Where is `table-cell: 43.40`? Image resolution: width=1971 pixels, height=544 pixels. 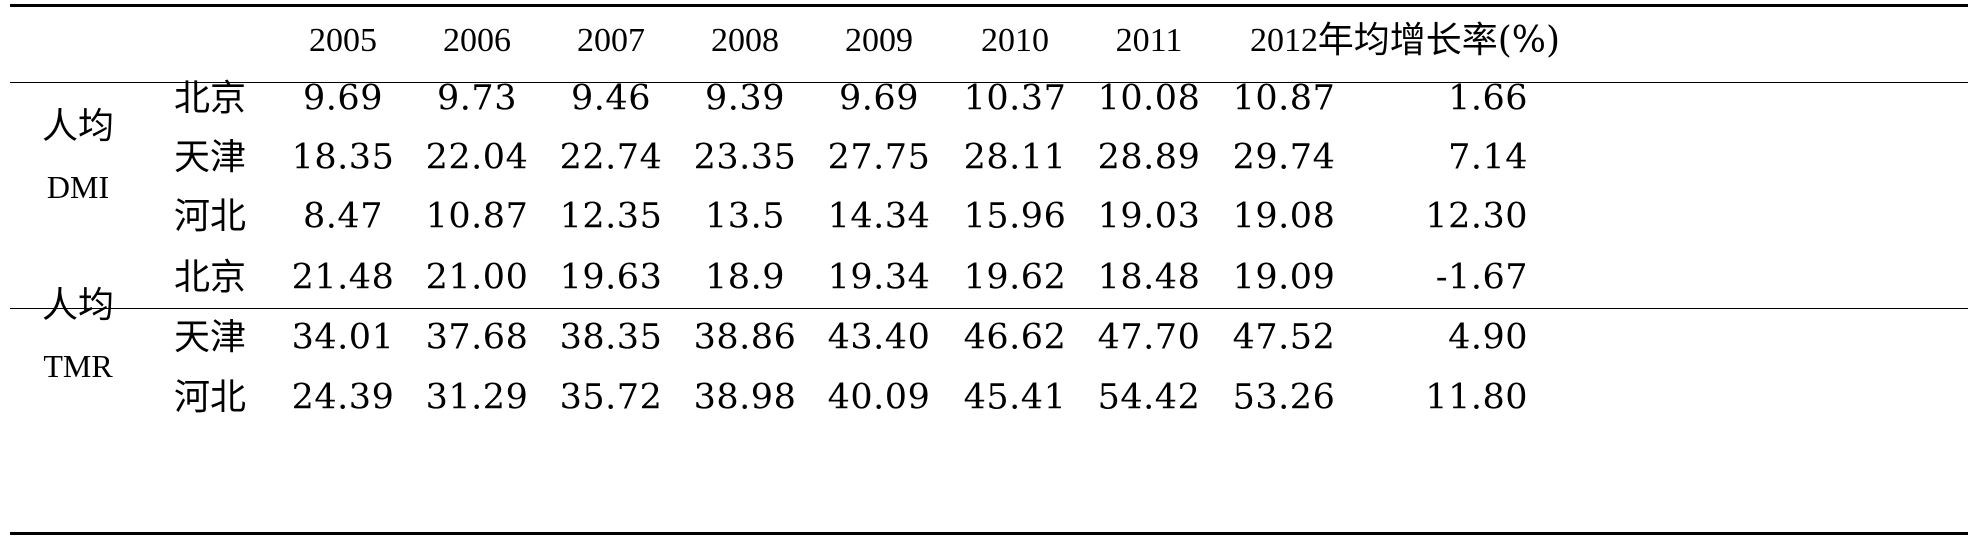
table-cell: 43.40 is located at coordinates (879, 337).